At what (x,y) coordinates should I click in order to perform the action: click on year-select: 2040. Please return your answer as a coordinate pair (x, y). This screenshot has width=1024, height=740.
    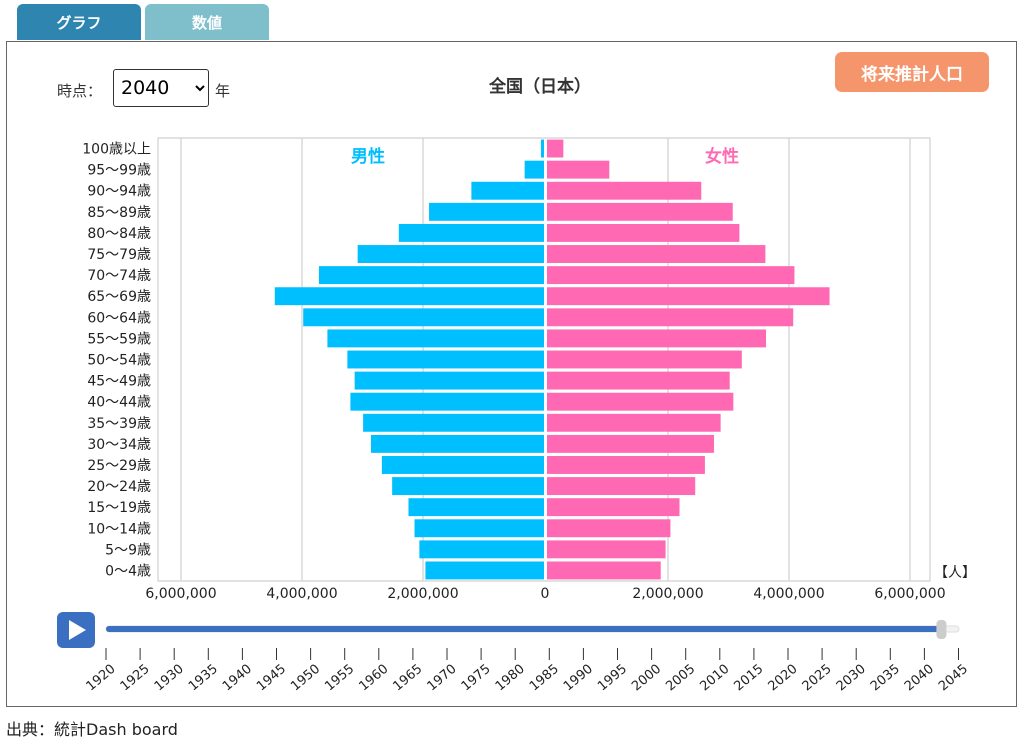
    Looking at the image, I should click on (161, 88).